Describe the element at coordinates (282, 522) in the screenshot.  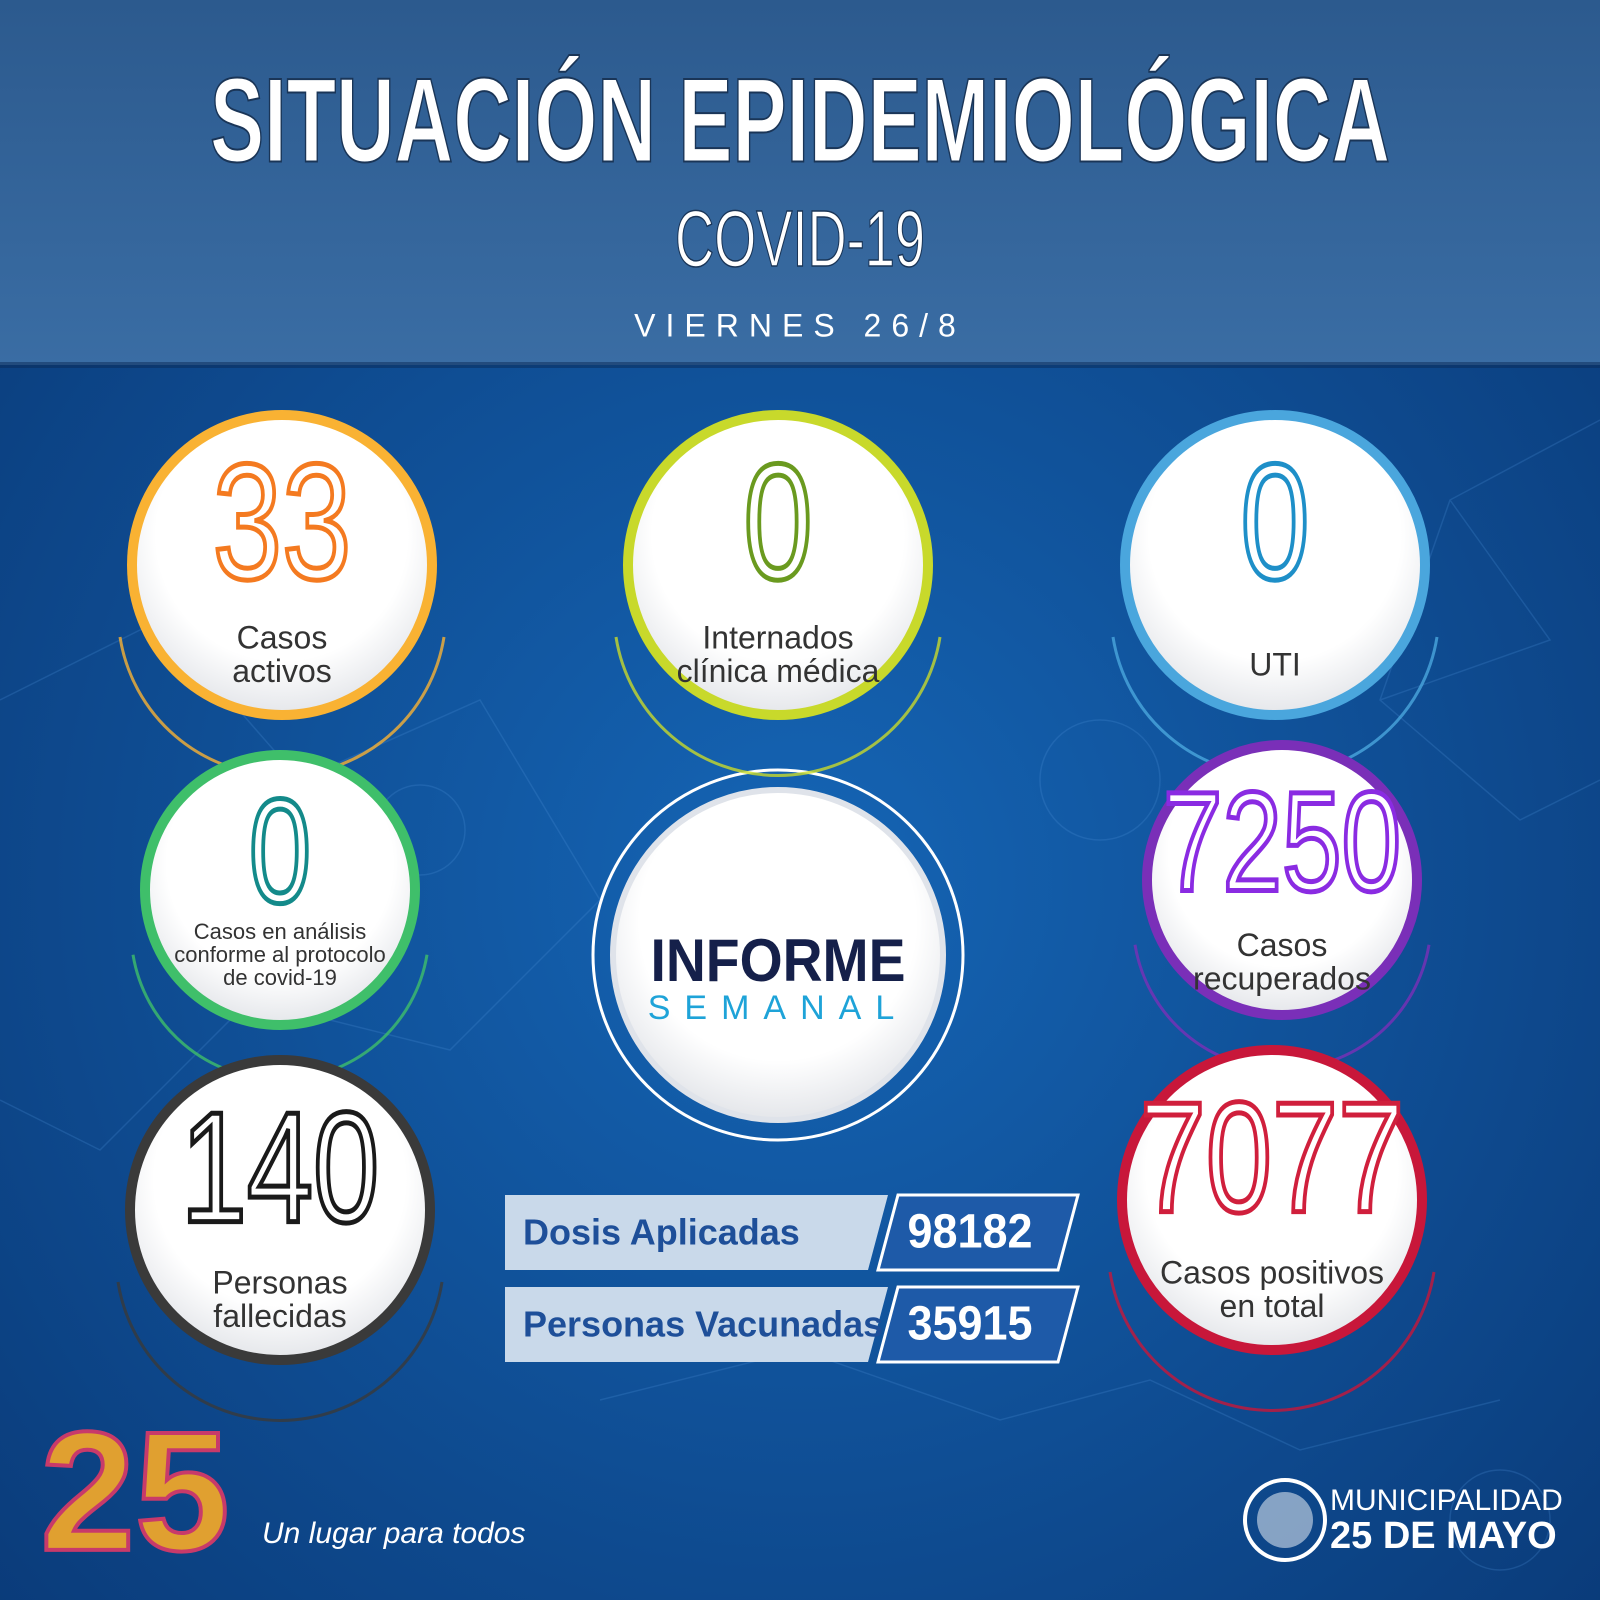
I see `circle-value: 33` at that location.